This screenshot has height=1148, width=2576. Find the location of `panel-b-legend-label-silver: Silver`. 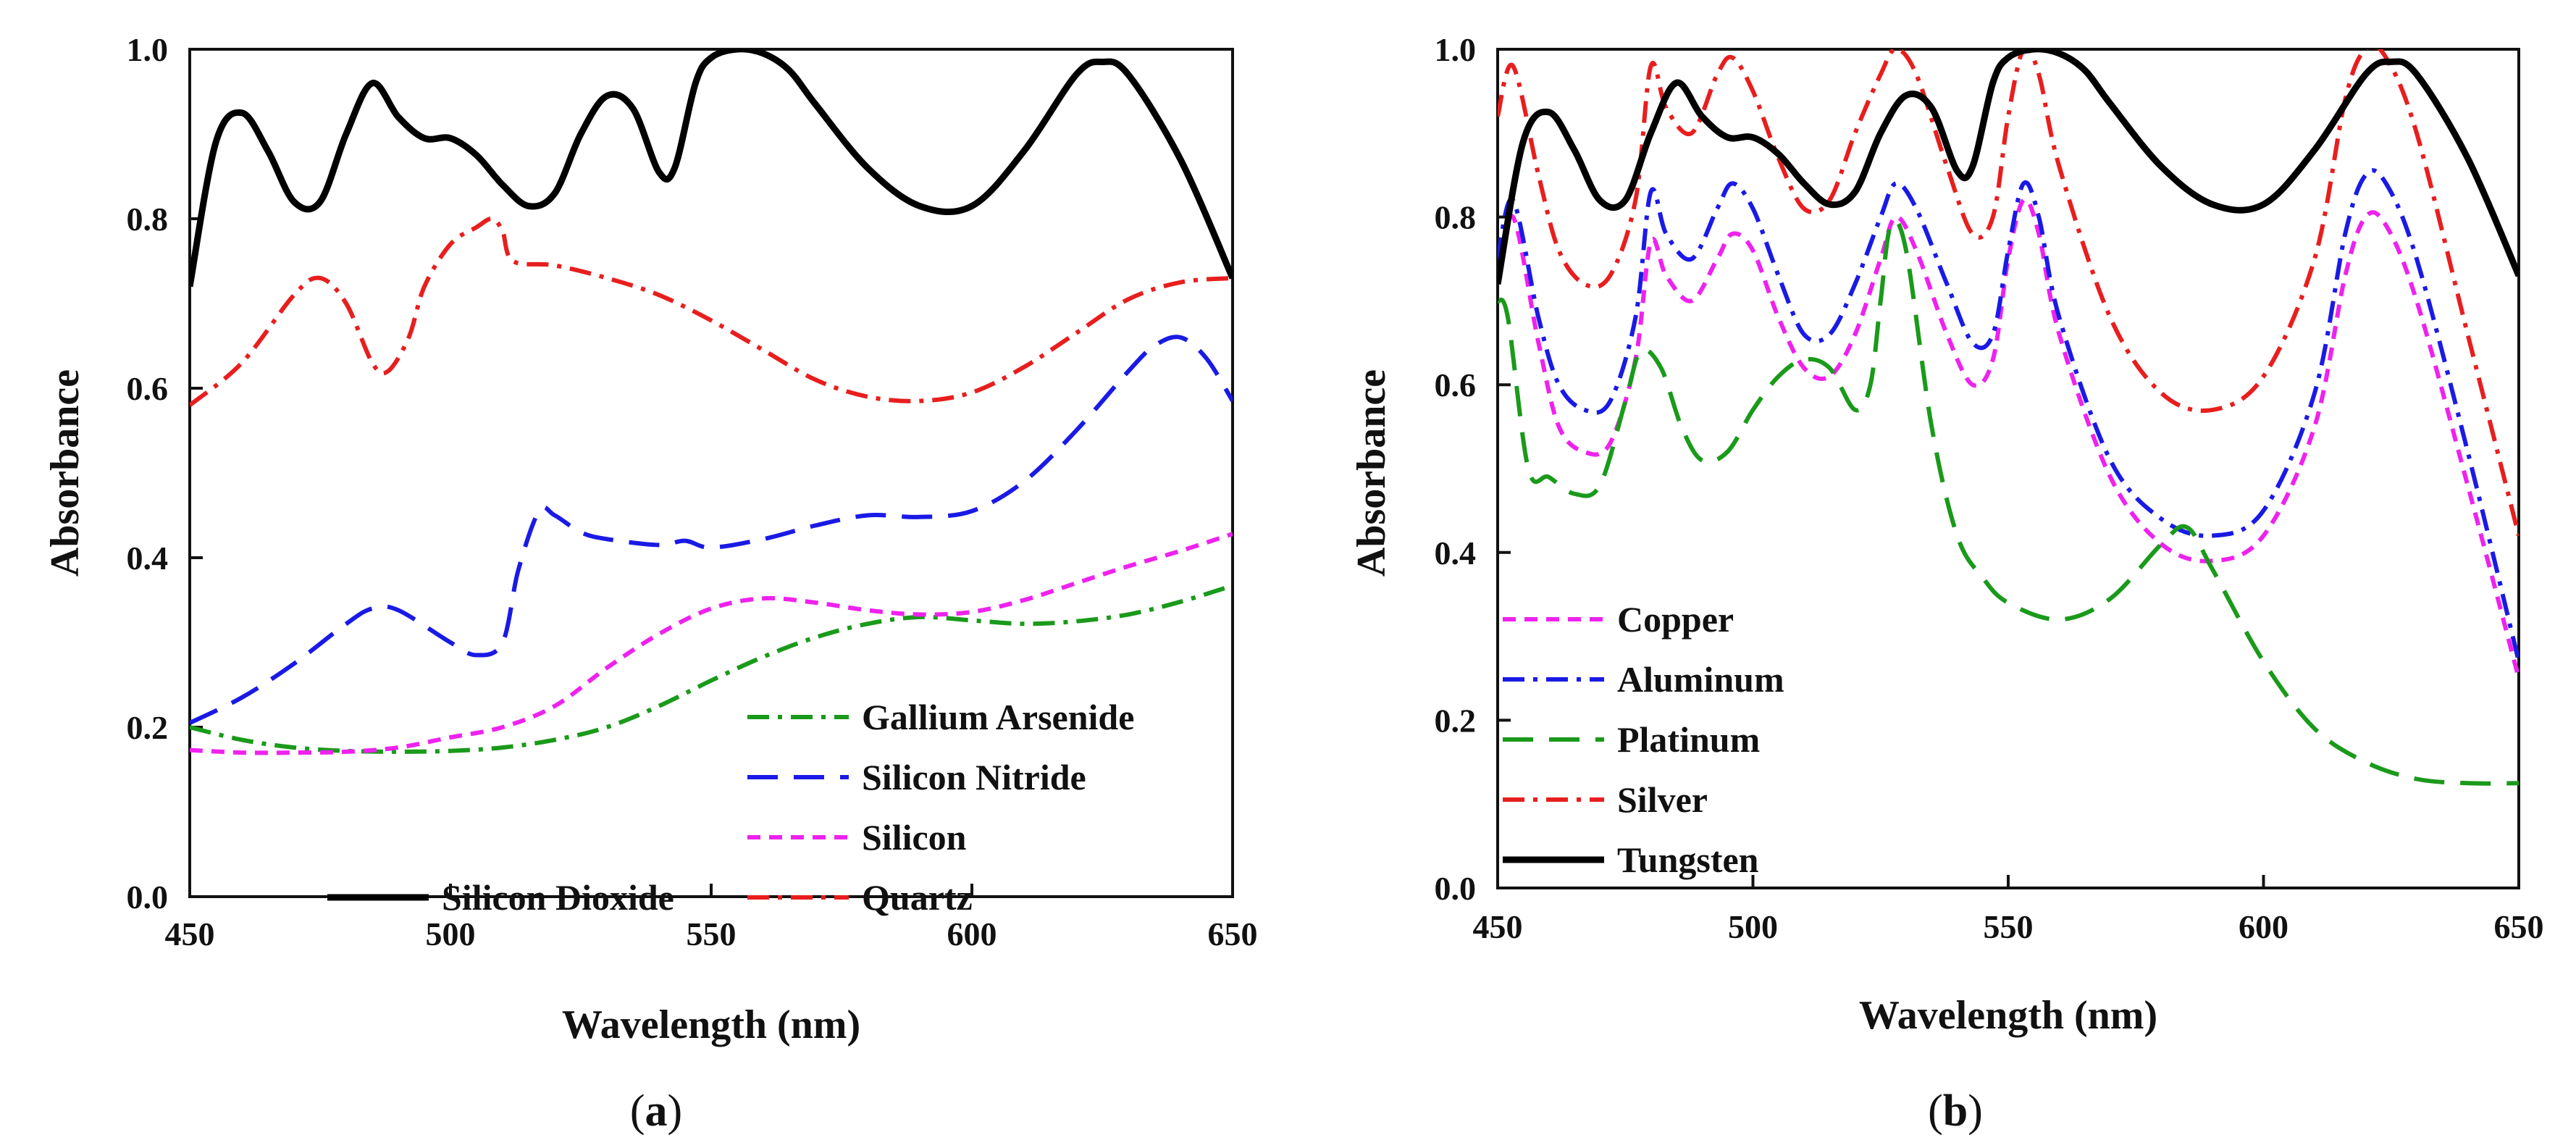

panel-b-legend-label-silver: Silver is located at coordinates (1662, 799).